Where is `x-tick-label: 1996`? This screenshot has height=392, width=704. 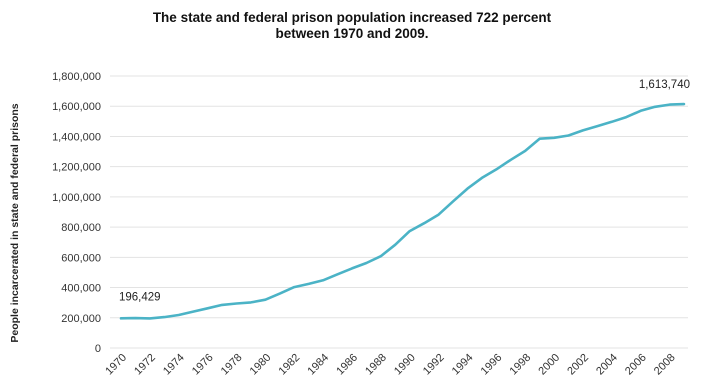
x-tick-label: 1996 is located at coordinates (492, 365).